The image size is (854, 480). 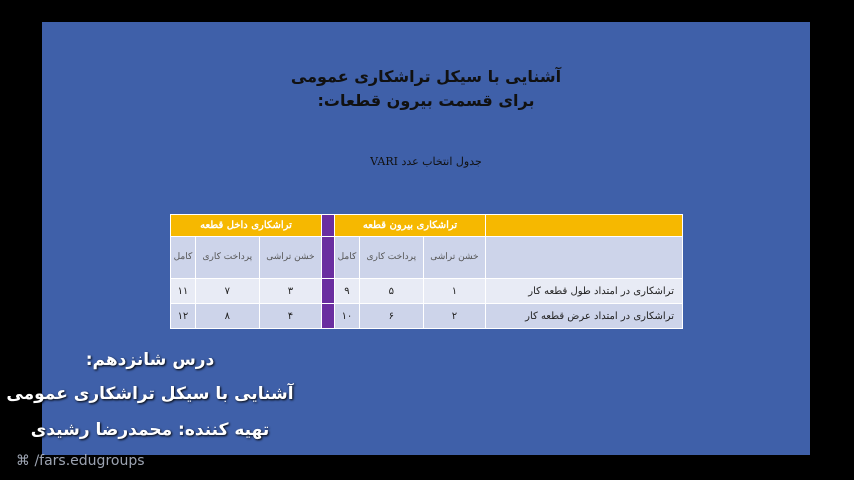 I want to click on row-label: تراشکاری در امتداد طول قطعه کار, so click(x=584, y=291).